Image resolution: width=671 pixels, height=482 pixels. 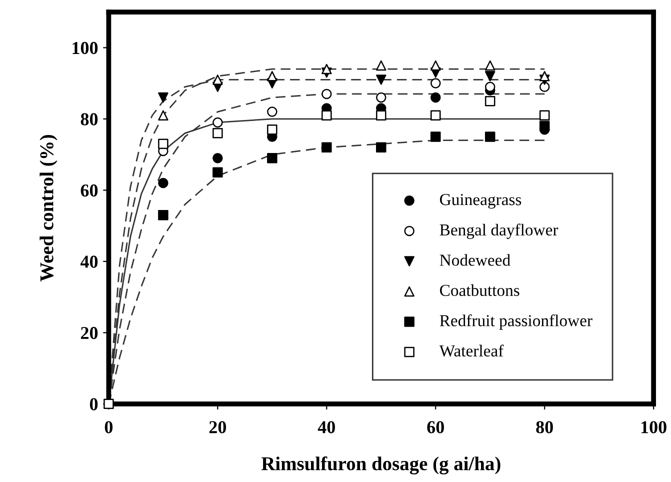 I want to click on legend-label: Guineagrass, so click(x=481, y=201).